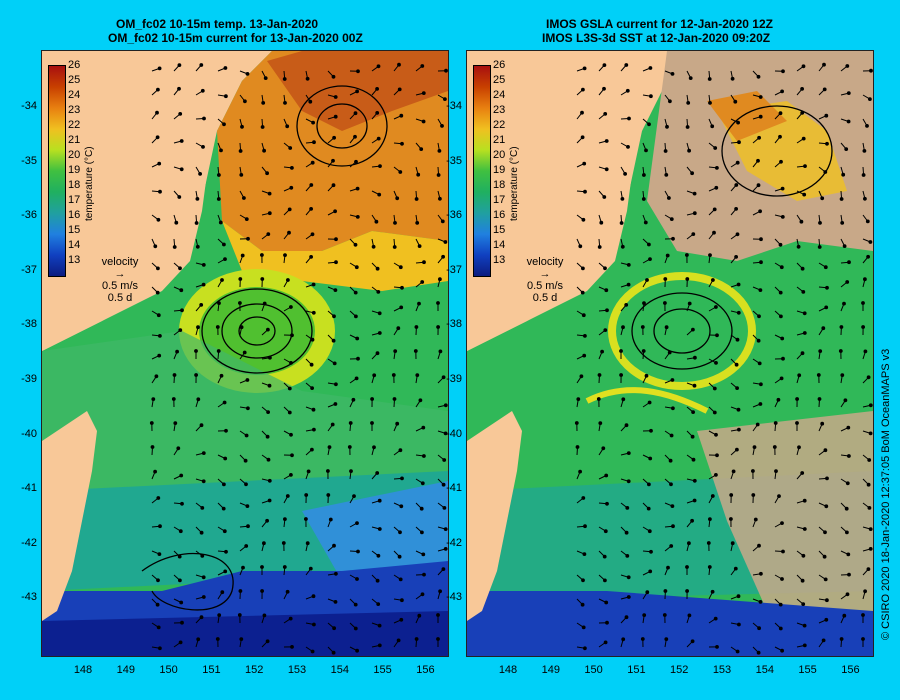 Image resolution: width=900 pixels, height=700 pixels. I want to click on left-velocity-label: velocity, so click(120, 262).